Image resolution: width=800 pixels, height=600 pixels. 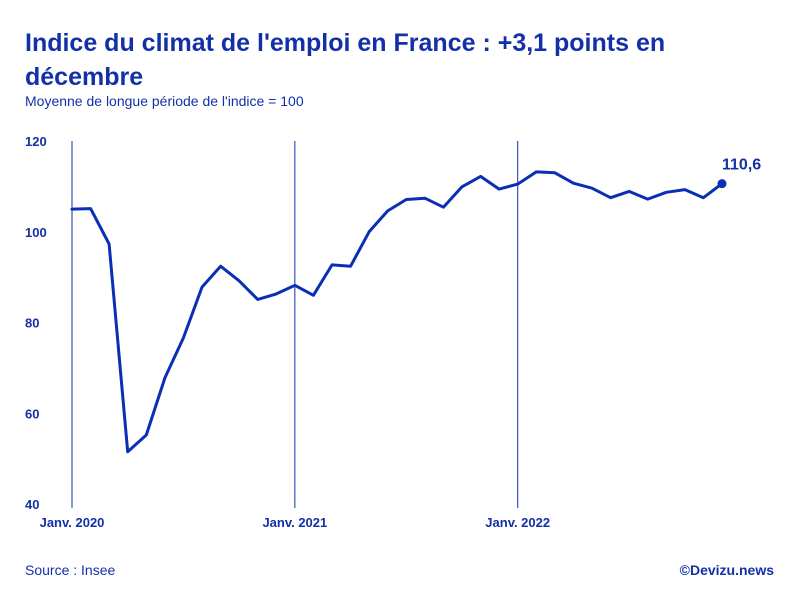 I want to click on source-note: Source : Insee, so click(x=70, y=570).